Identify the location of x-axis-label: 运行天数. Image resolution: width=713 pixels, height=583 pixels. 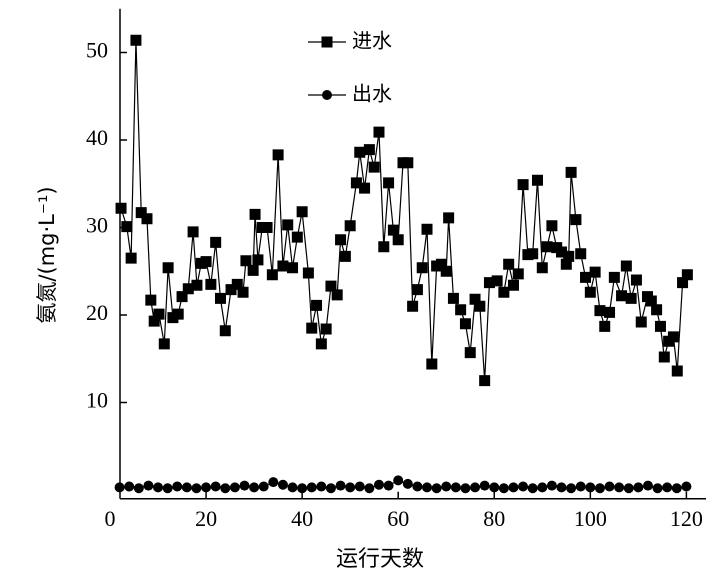
(380, 559).